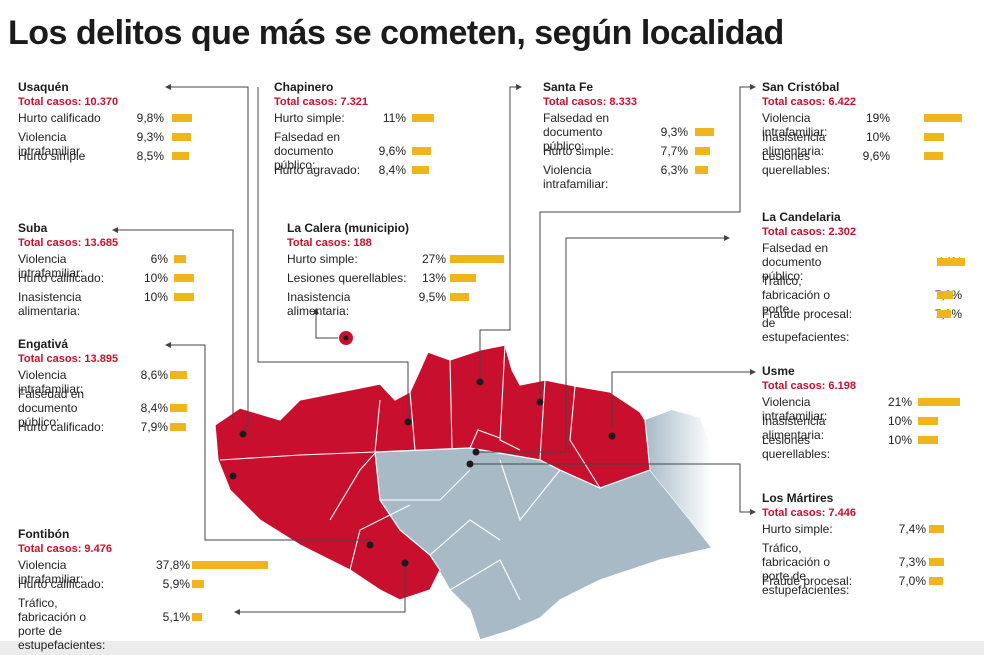 The image size is (984, 655). I want to click on map-region-east-fade, so click(678, 479).